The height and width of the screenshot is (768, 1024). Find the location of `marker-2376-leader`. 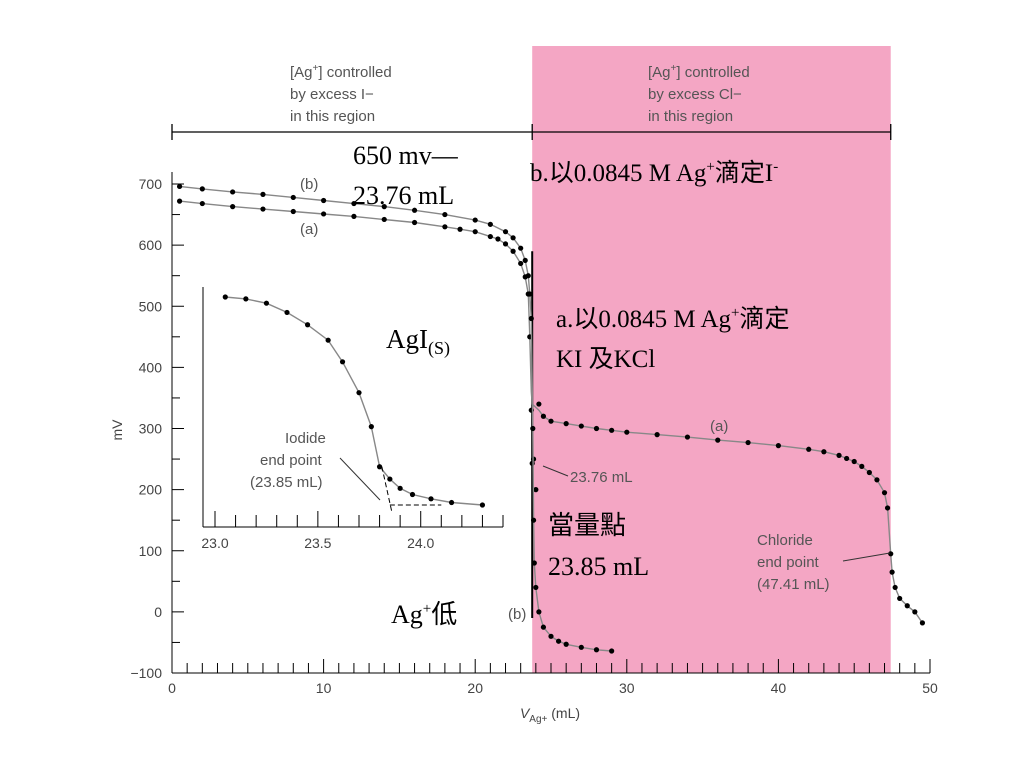

marker-2376-leader is located at coordinates (555, 471).